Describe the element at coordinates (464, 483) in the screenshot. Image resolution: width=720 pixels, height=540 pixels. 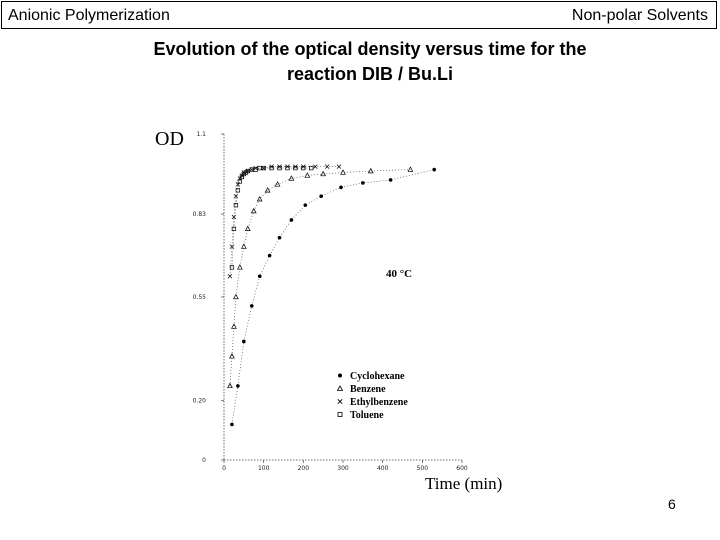
I see `x-axis-label: Time (min)` at that location.